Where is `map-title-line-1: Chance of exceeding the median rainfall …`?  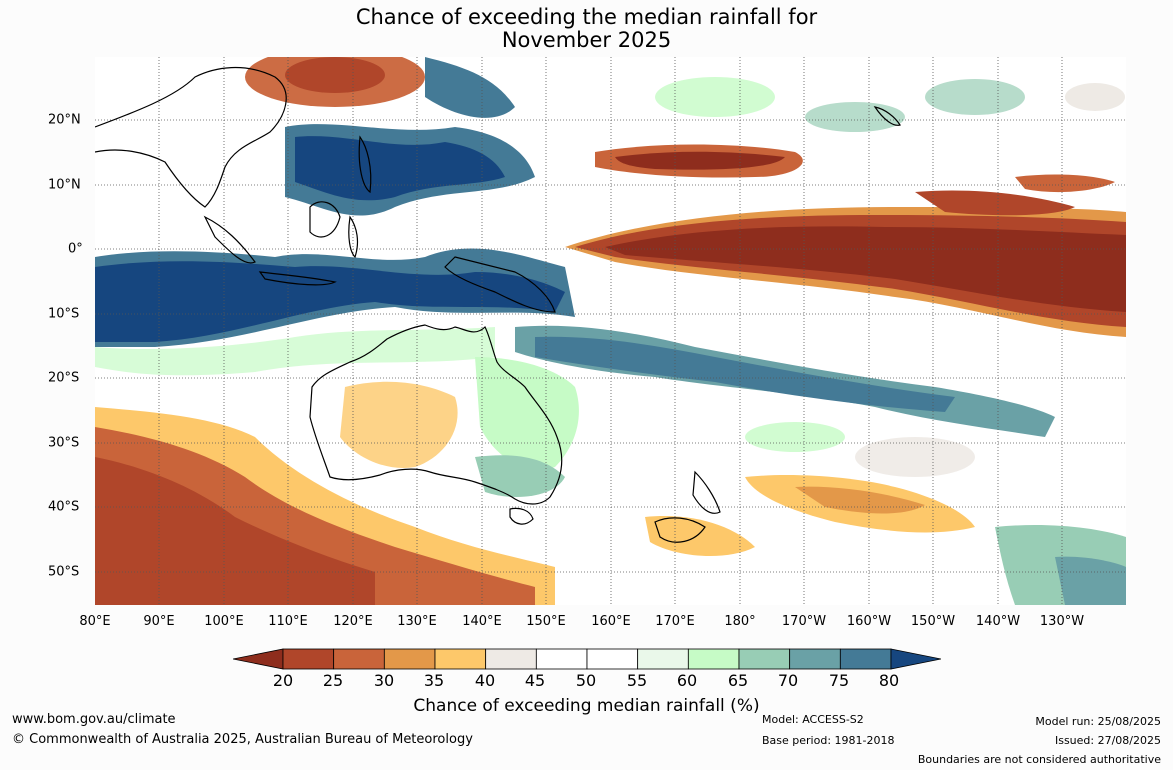
map-title-line-1: Chance of exceeding the median rainfall … is located at coordinates (586, 17).